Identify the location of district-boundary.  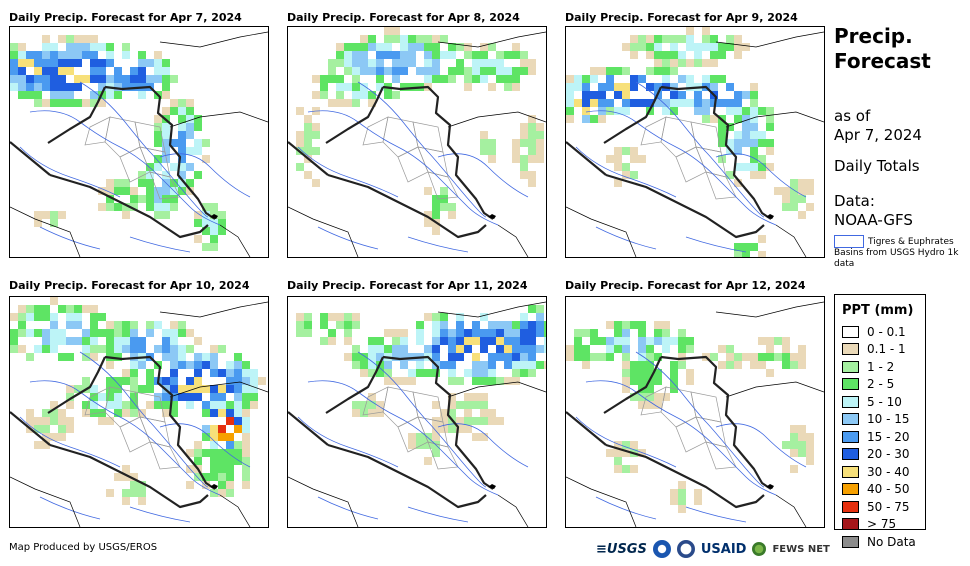
(122, 137).